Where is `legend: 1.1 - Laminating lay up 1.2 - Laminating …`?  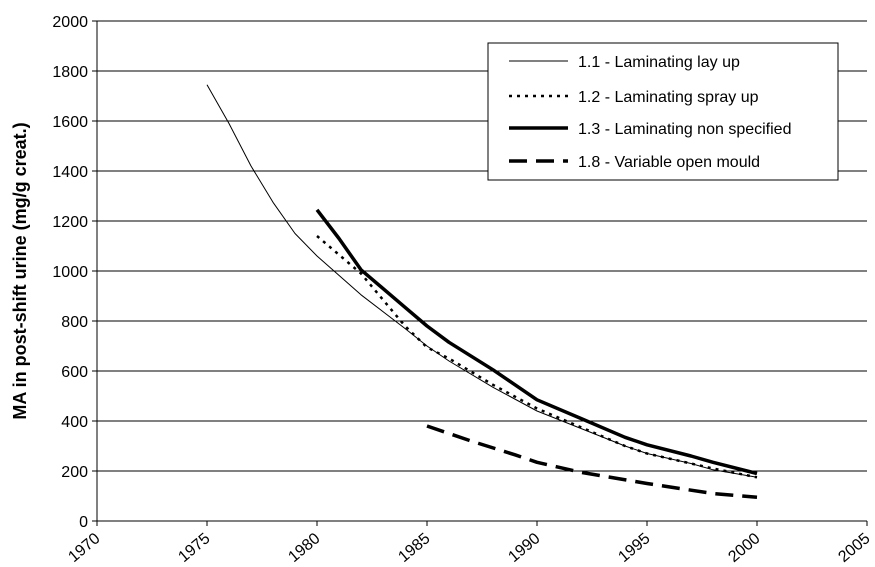
legend: 1.1 - Laminating lay up 1.2 - Laminating … is located at coordinates (663, 111).